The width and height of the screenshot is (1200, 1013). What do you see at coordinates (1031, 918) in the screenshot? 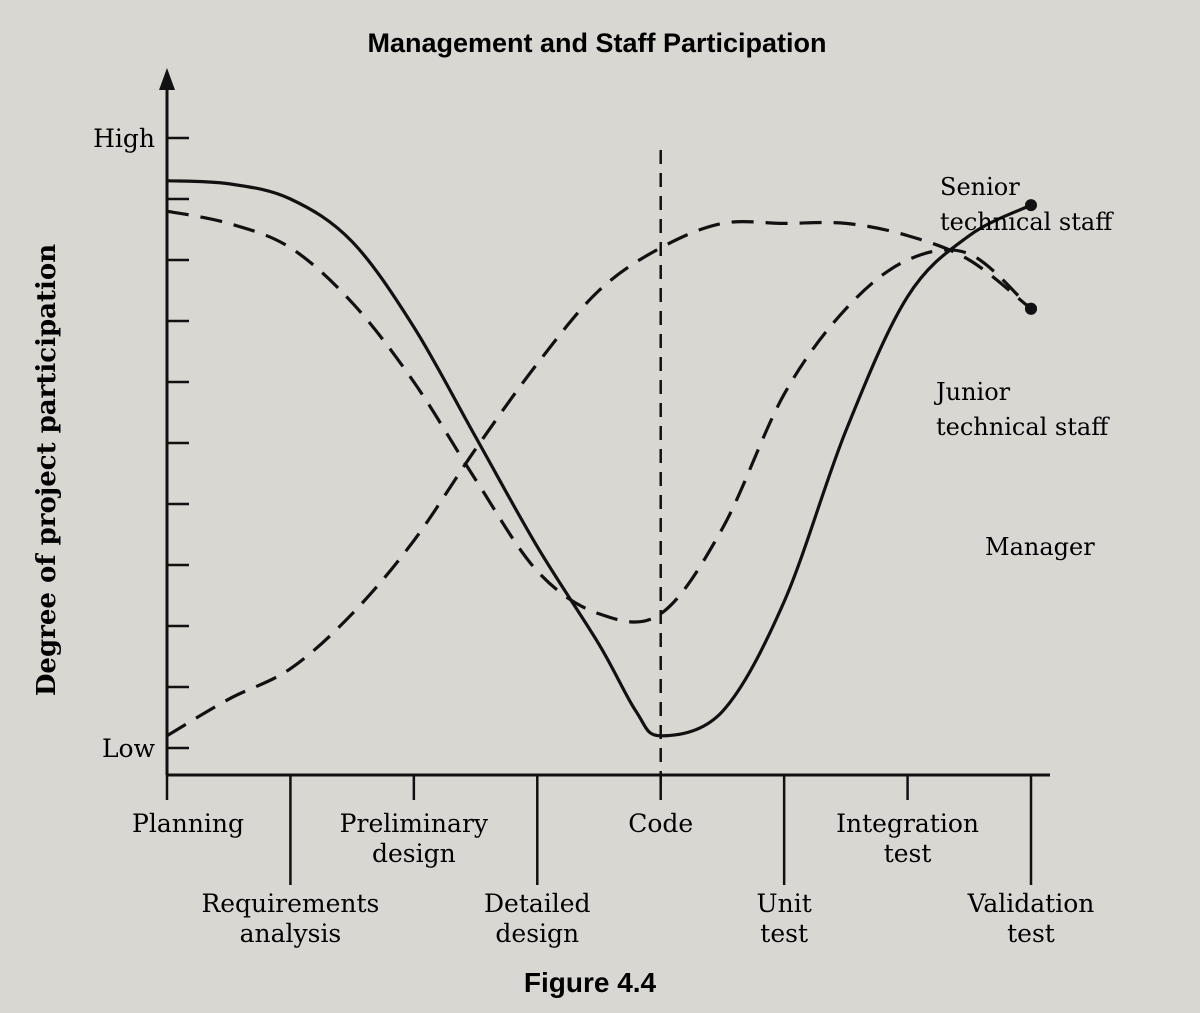
I see `x-tick-label: Validation test` at bounding box center [1031, 918].